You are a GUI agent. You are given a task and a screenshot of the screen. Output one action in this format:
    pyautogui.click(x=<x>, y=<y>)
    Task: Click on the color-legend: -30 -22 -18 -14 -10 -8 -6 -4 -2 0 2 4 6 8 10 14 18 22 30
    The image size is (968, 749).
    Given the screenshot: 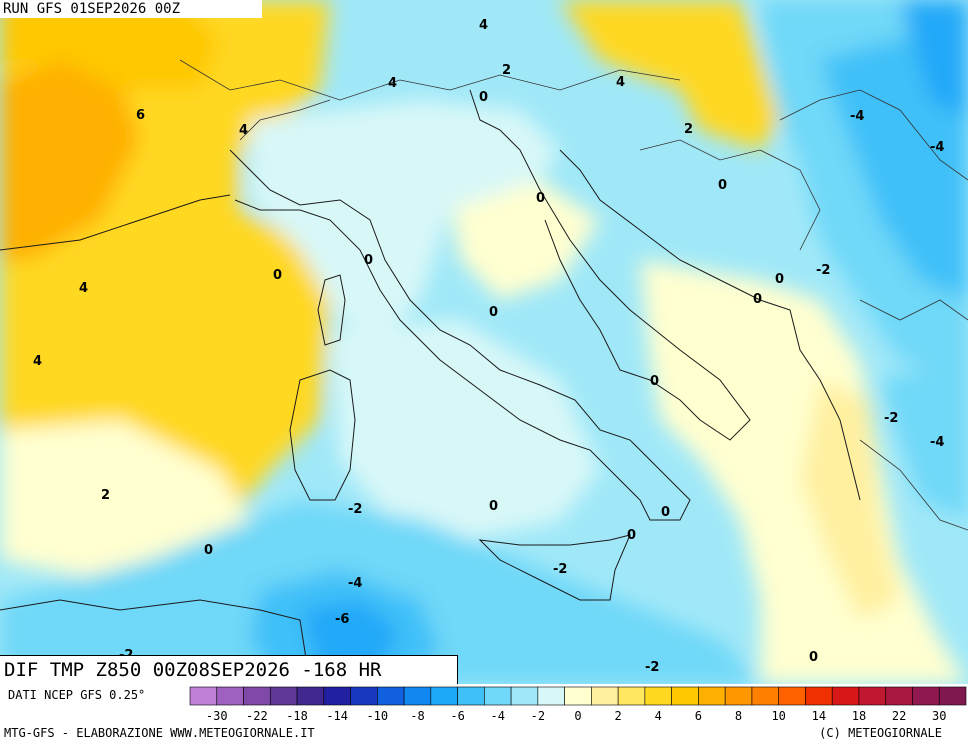 What is the action you would take?
    pyautogui.click(x=484, y=714)
    